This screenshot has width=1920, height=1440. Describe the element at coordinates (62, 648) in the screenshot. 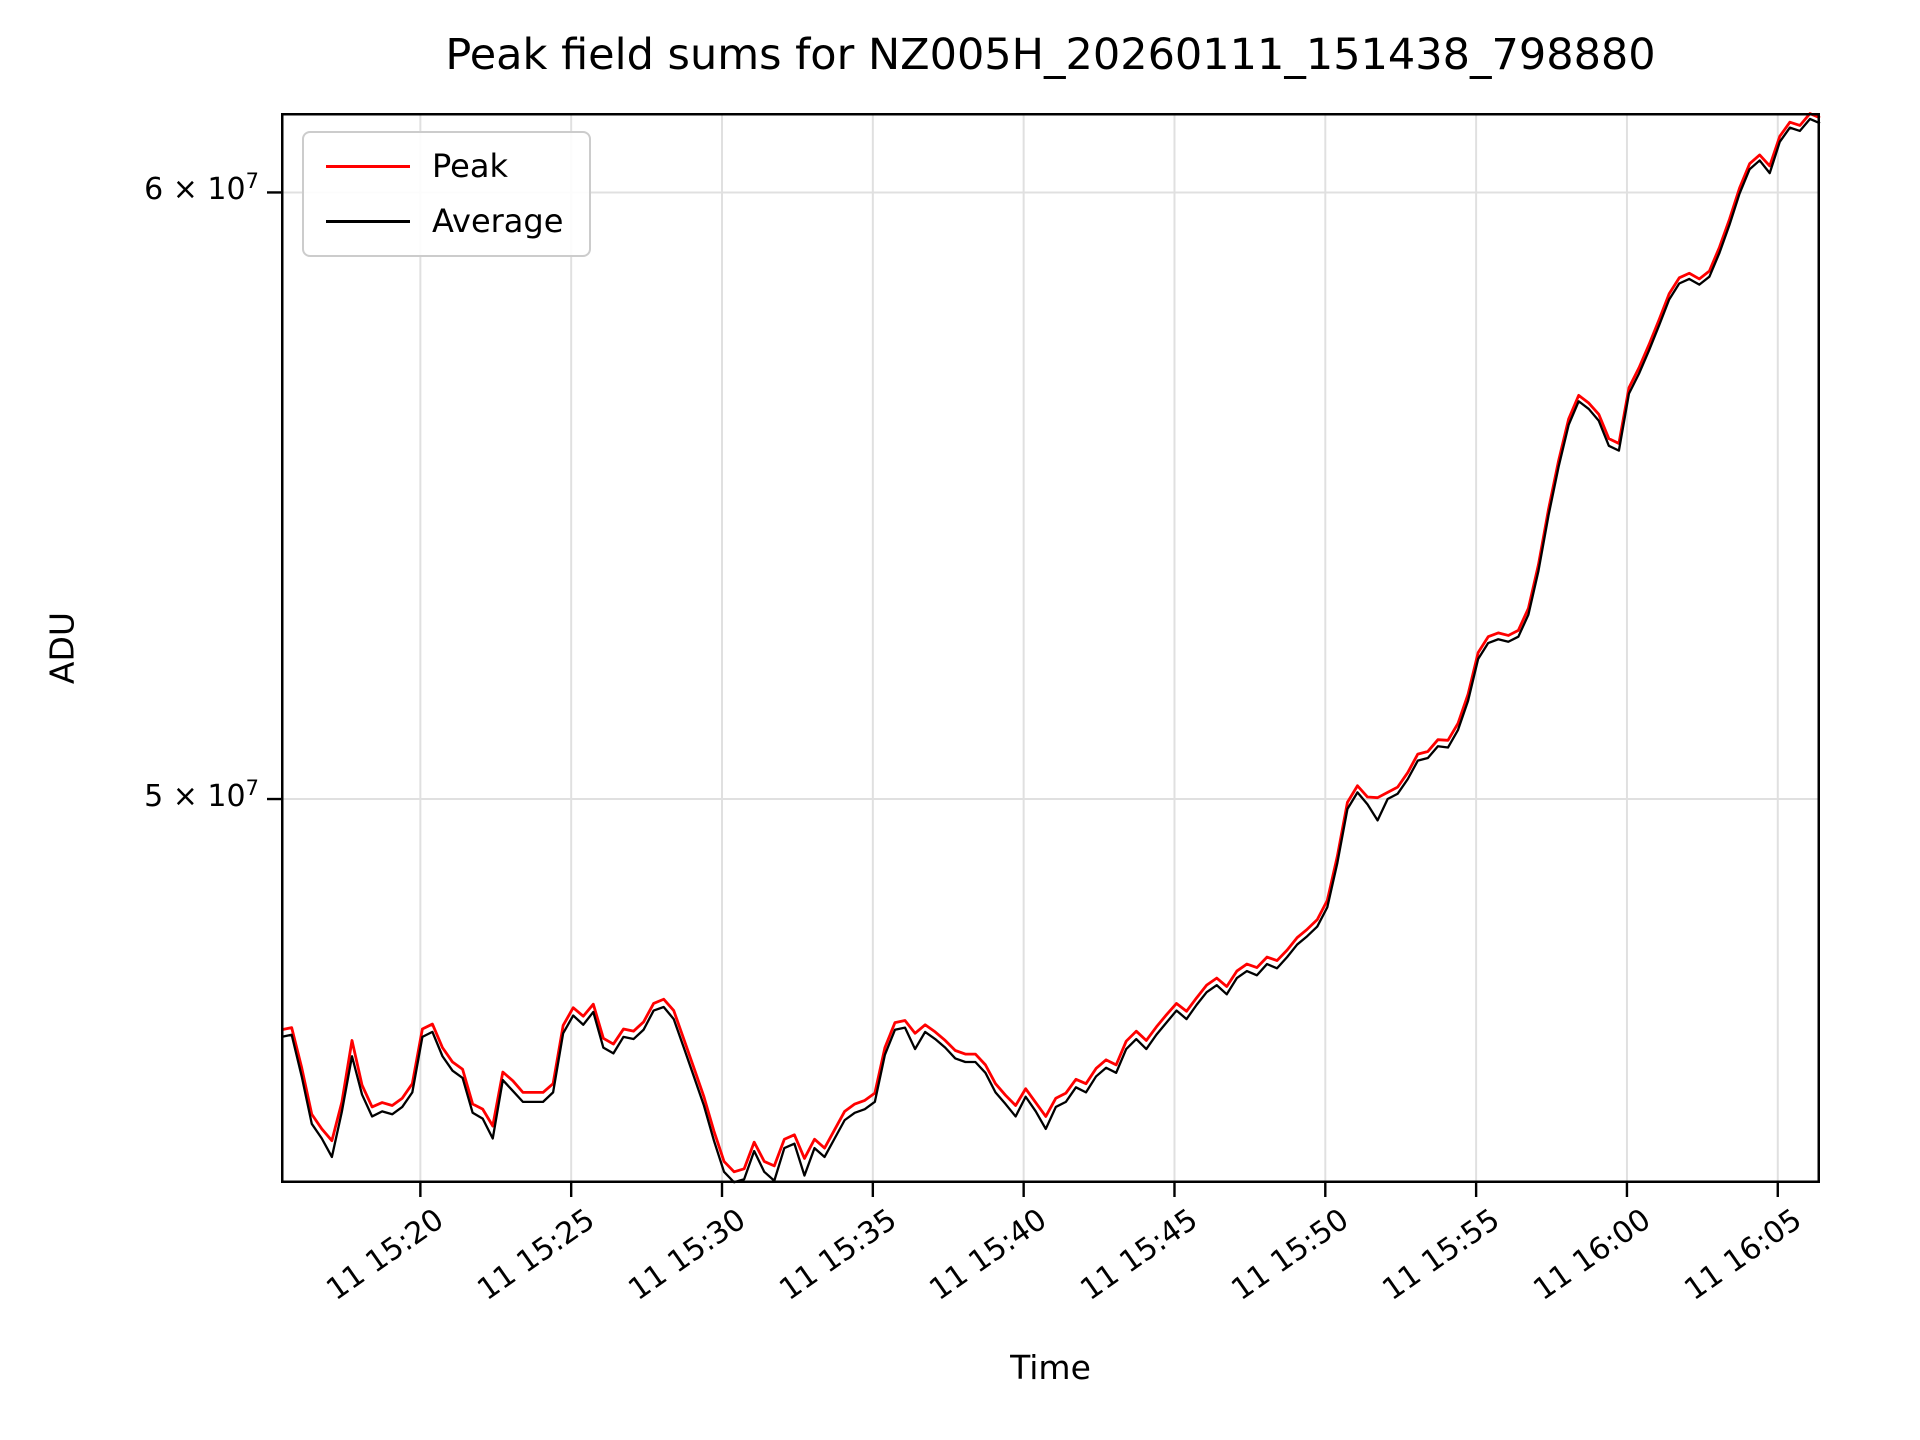

I see `y-axis-label: ADU` at that location.